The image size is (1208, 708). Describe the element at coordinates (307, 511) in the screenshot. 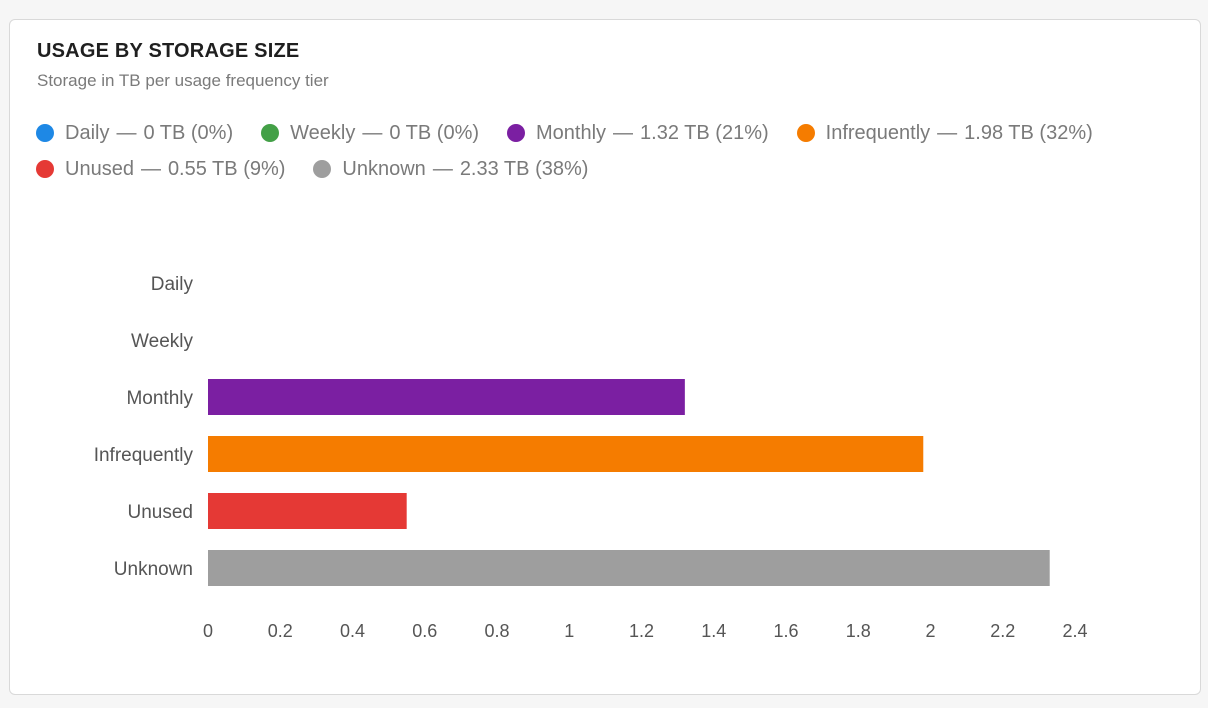

I see `bar-unused` at that location.